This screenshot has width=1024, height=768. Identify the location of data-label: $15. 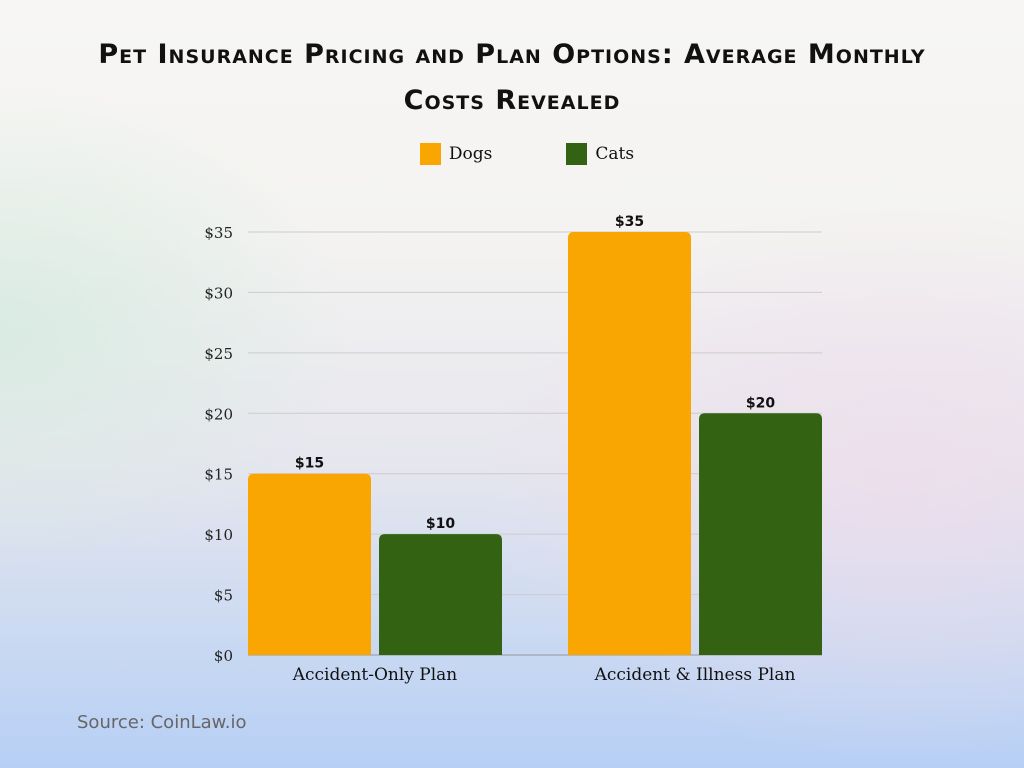
(309, 464).